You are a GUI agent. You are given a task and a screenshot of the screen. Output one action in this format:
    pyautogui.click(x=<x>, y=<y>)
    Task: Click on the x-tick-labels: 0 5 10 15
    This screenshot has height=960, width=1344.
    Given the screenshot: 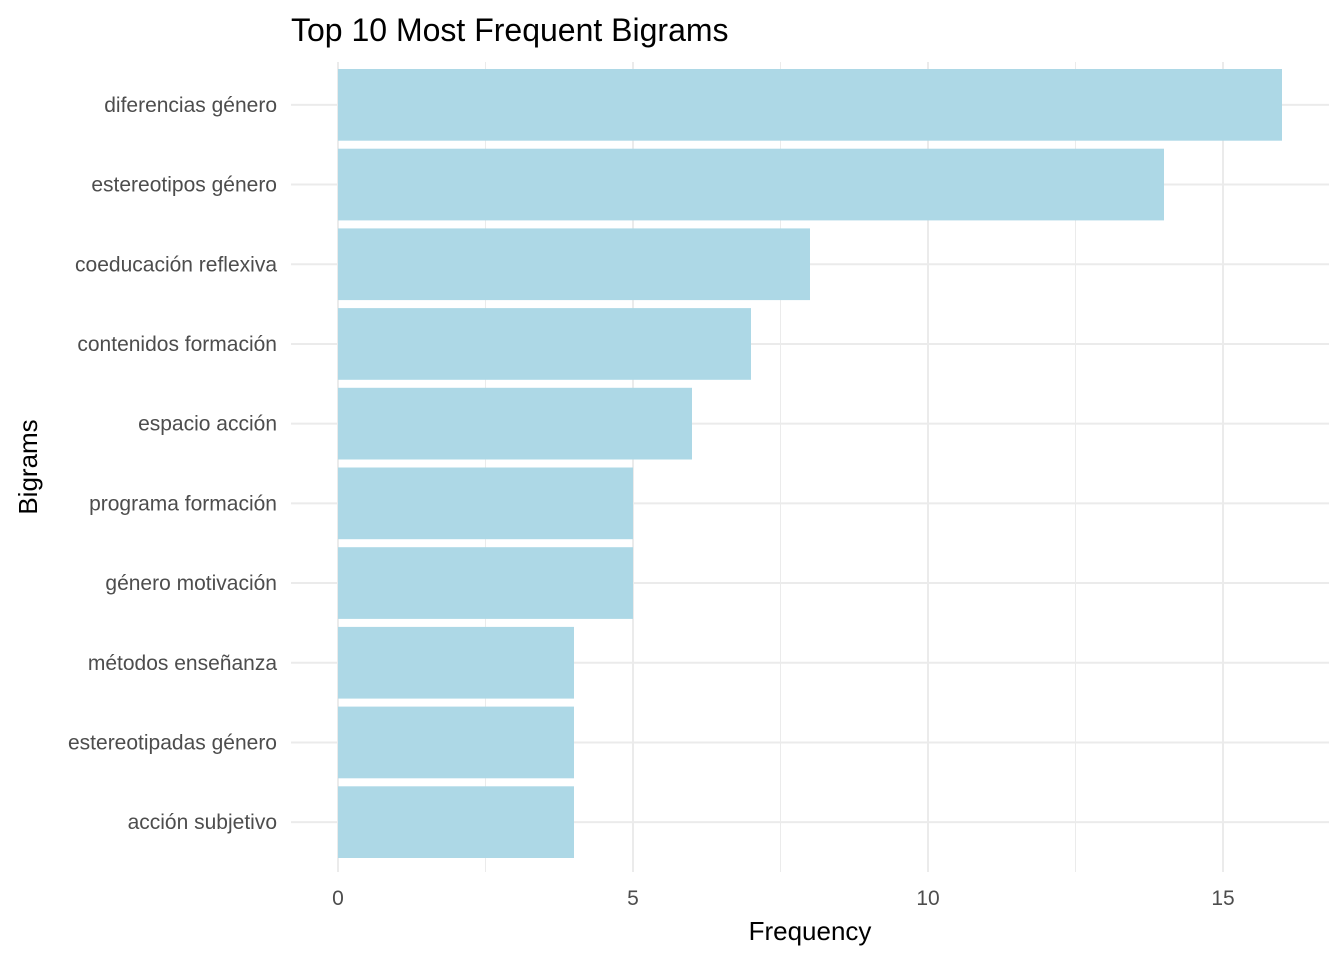 What is the action you would take?
    pyautogui.click(x=783, y=898)
    